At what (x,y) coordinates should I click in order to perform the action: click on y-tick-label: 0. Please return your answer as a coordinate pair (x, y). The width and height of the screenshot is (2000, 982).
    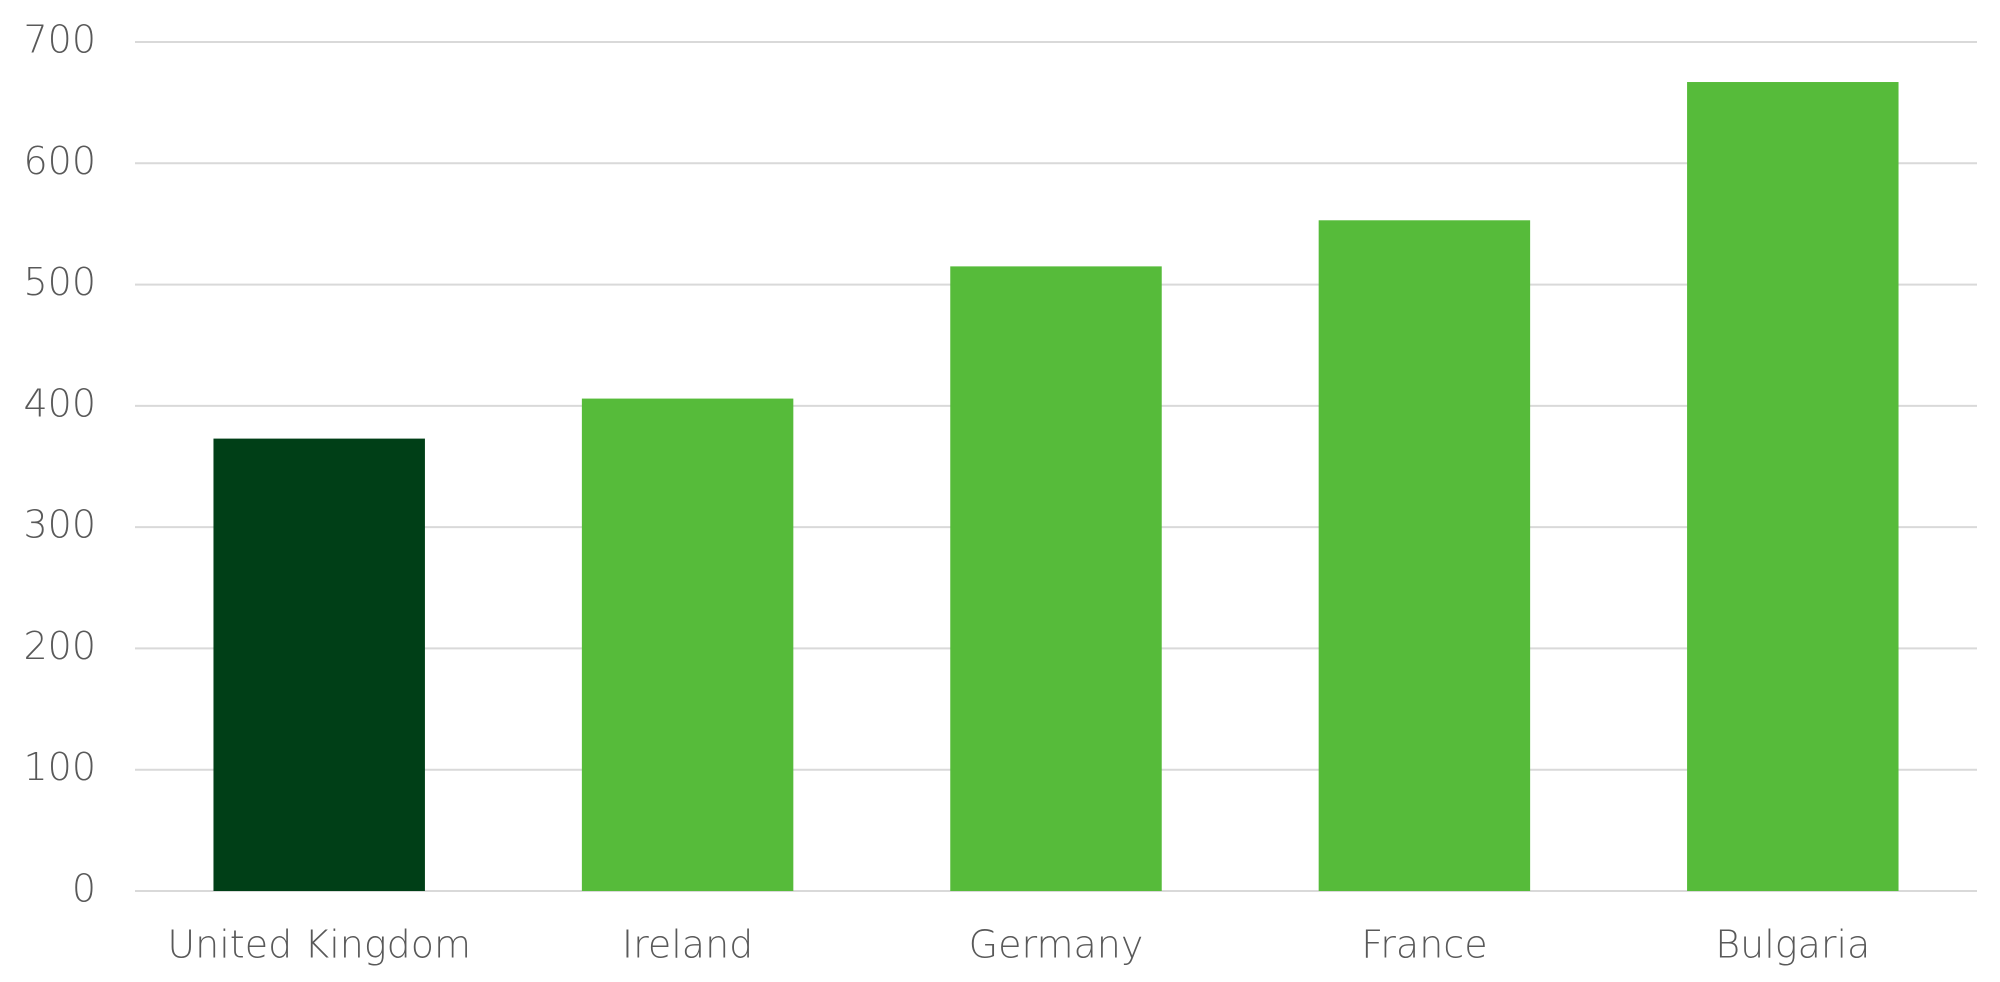
    Looking at the image, I should click on (84, 889).